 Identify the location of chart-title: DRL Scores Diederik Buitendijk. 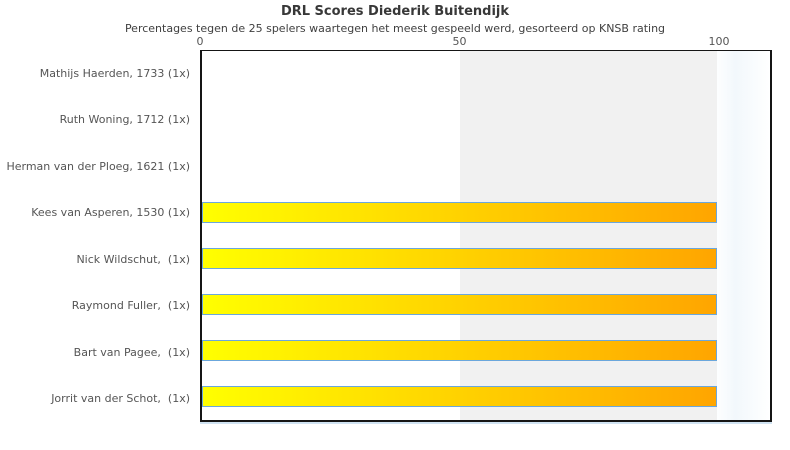
(395, 11).